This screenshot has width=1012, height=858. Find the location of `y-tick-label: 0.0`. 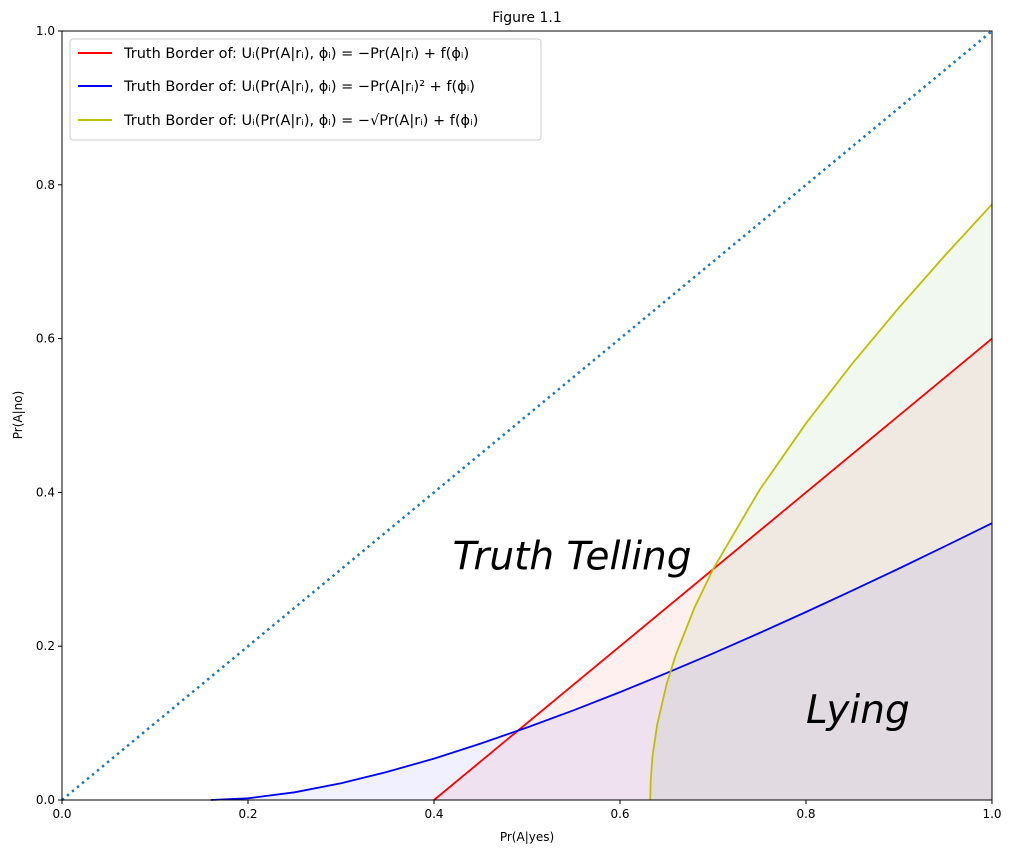

y-tick-label: 0.0 is located at coordinates (45, 800).